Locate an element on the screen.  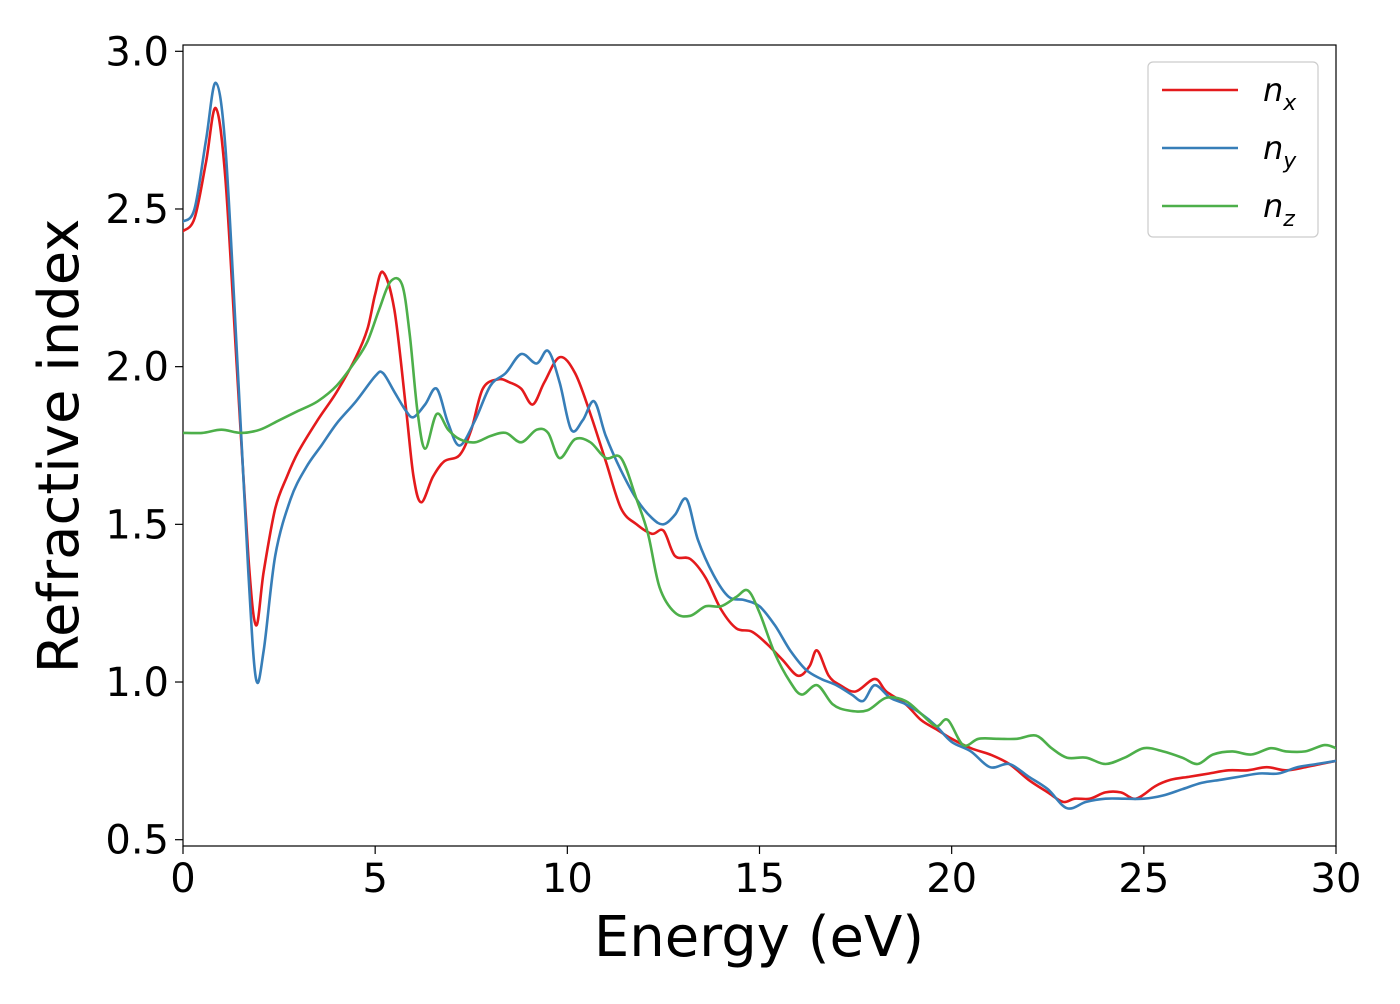
x-tick-label: 5 is located at coordinates (374, 879).